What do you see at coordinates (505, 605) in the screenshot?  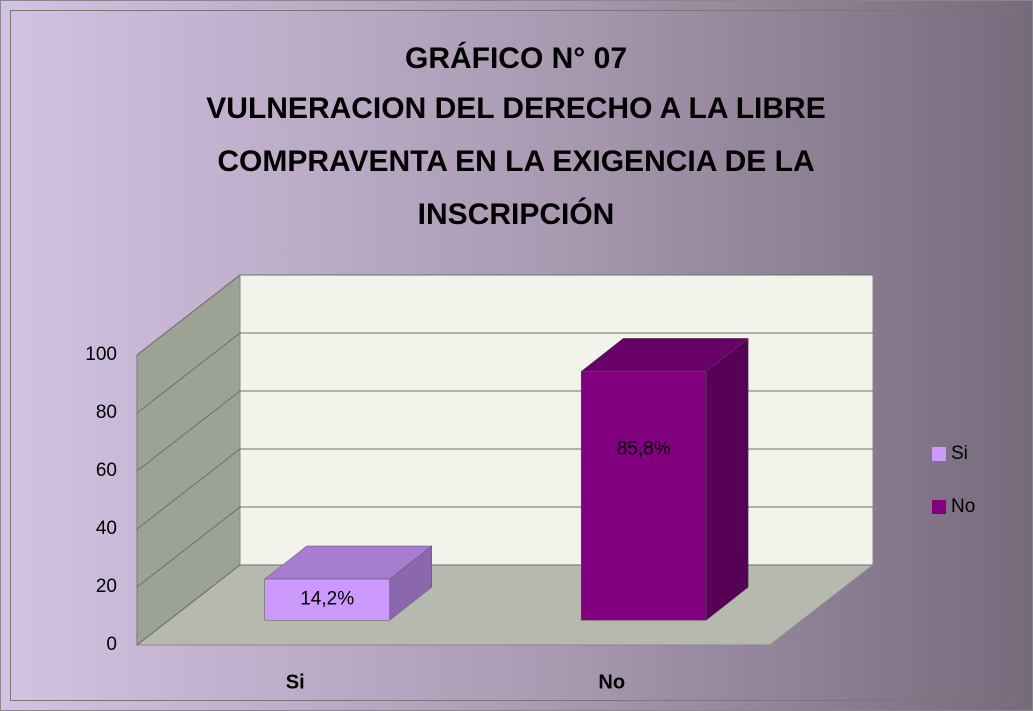 I see `floor` at bounding box center [505, 605].